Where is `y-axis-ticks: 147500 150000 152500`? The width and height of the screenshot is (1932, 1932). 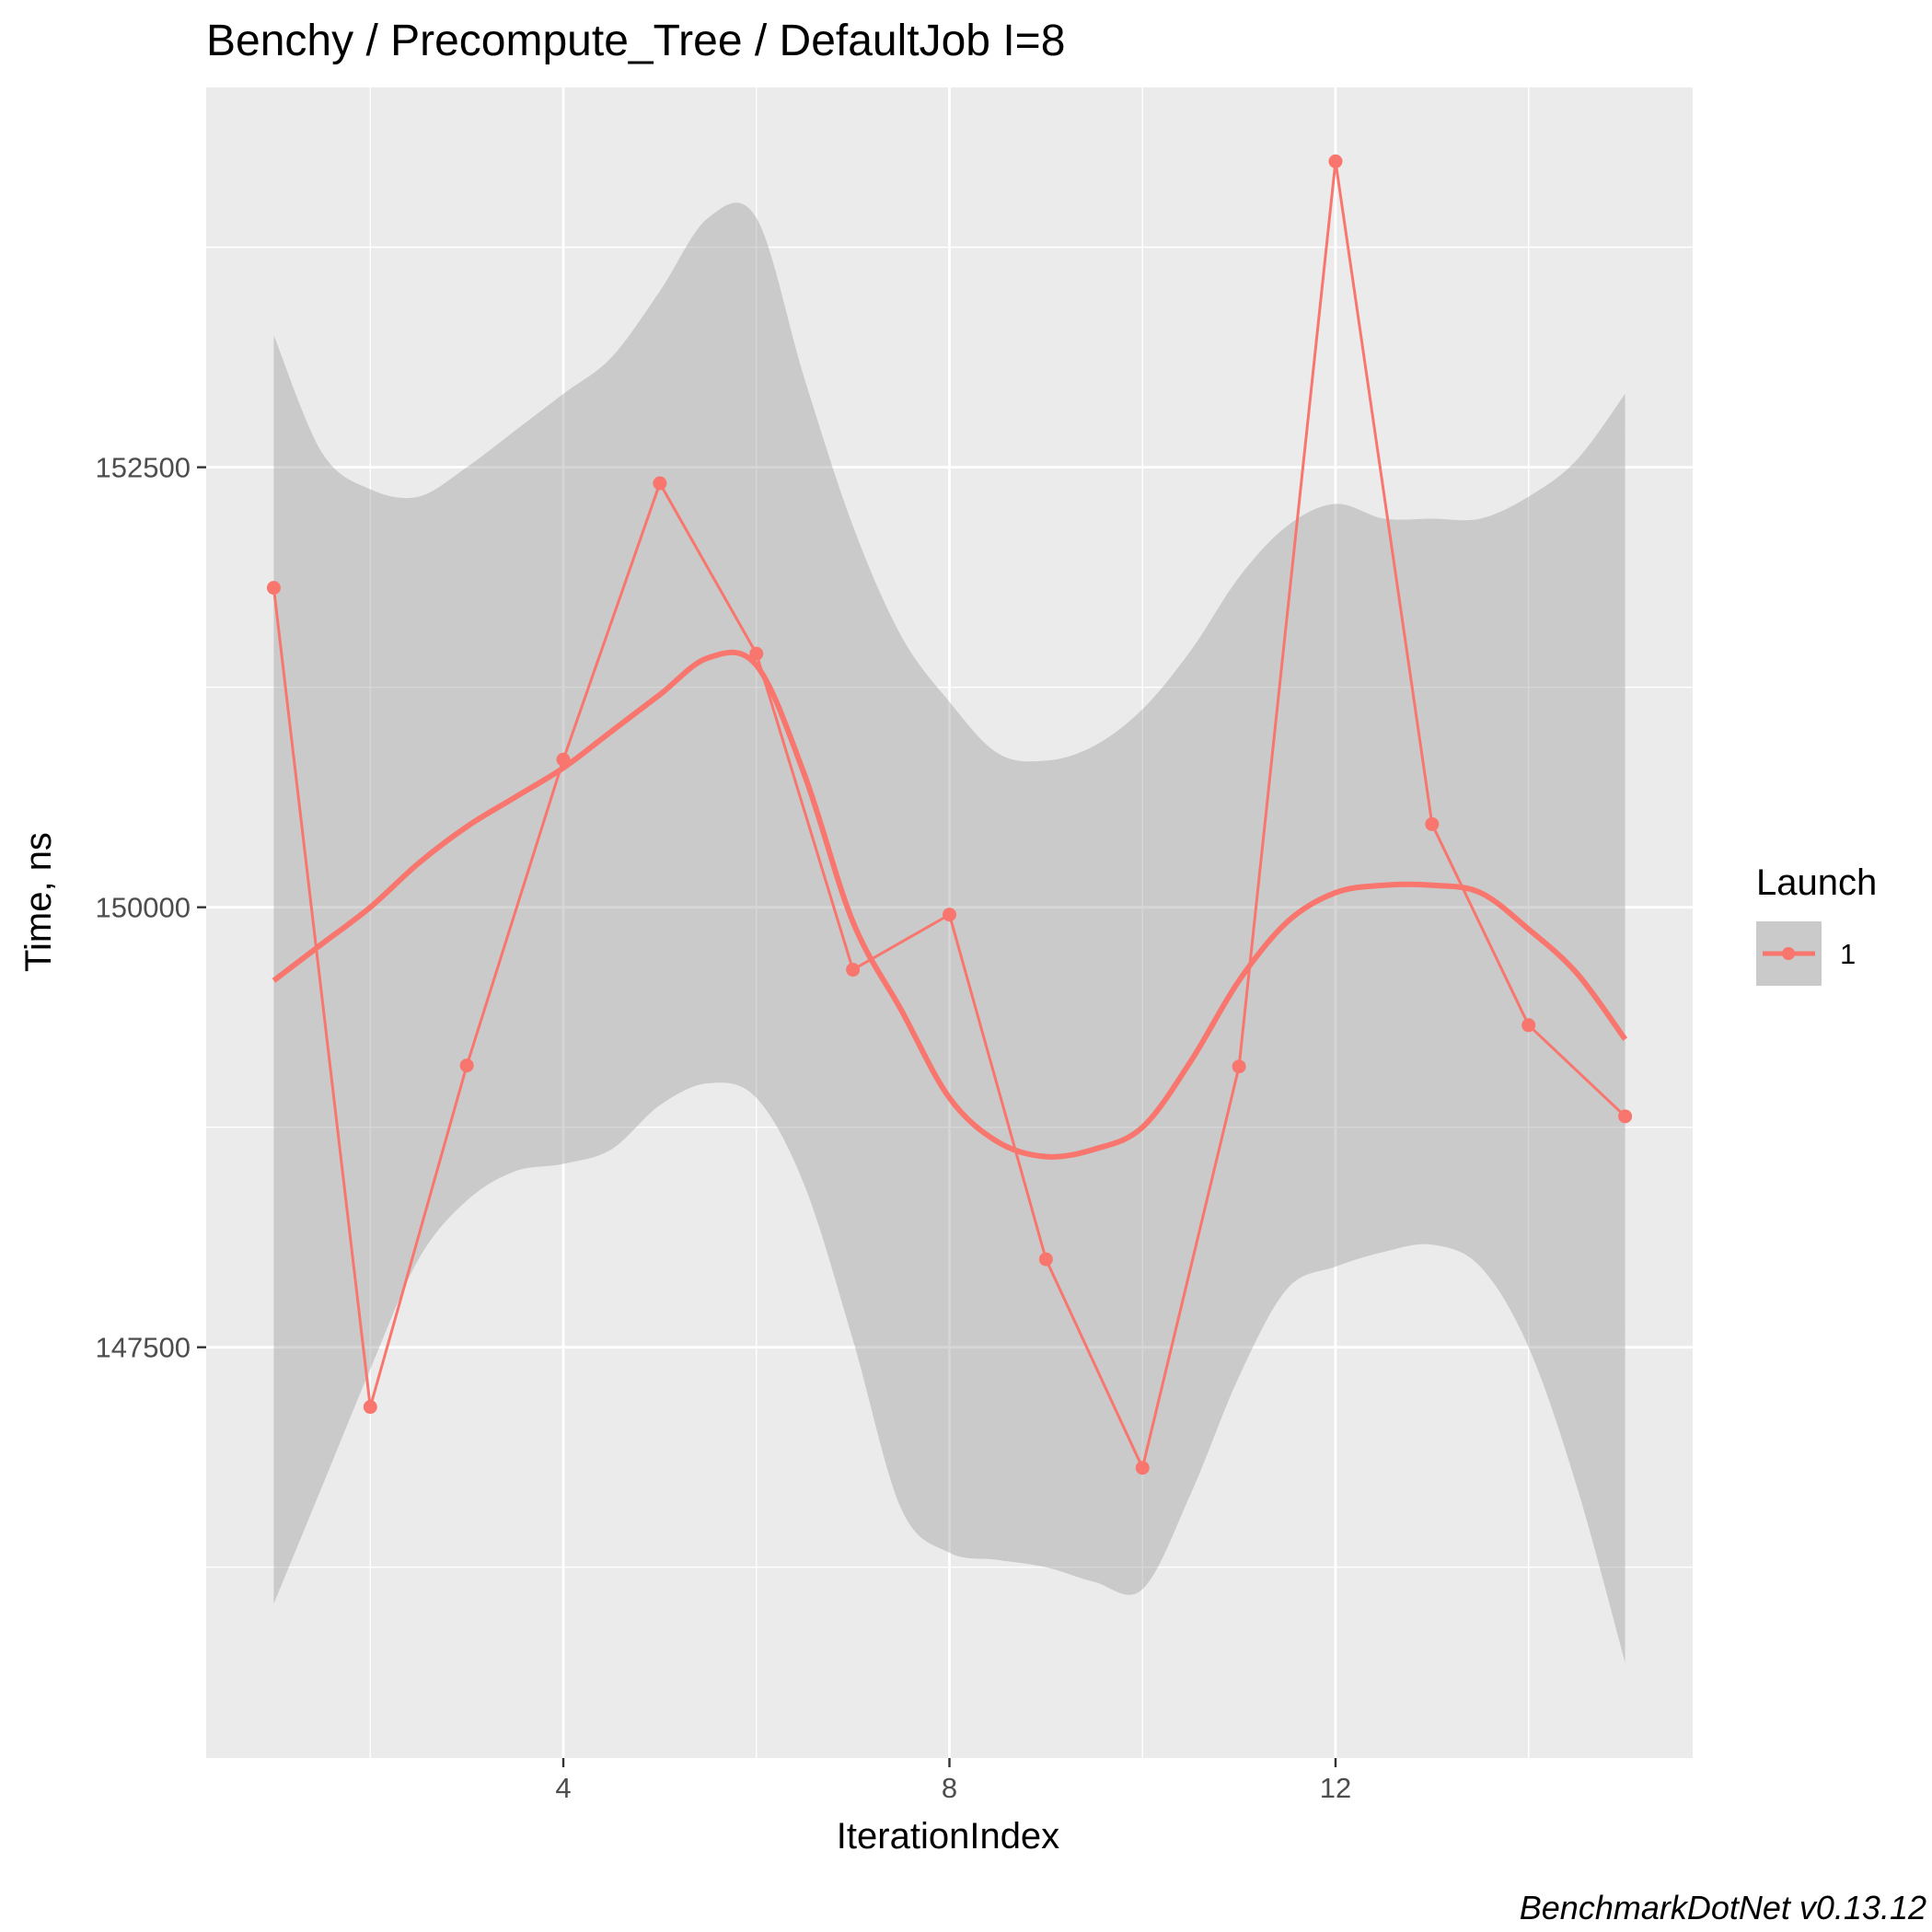 y-axis-ticks: 147500 150000 152500 is located at coordinates (151, 908).